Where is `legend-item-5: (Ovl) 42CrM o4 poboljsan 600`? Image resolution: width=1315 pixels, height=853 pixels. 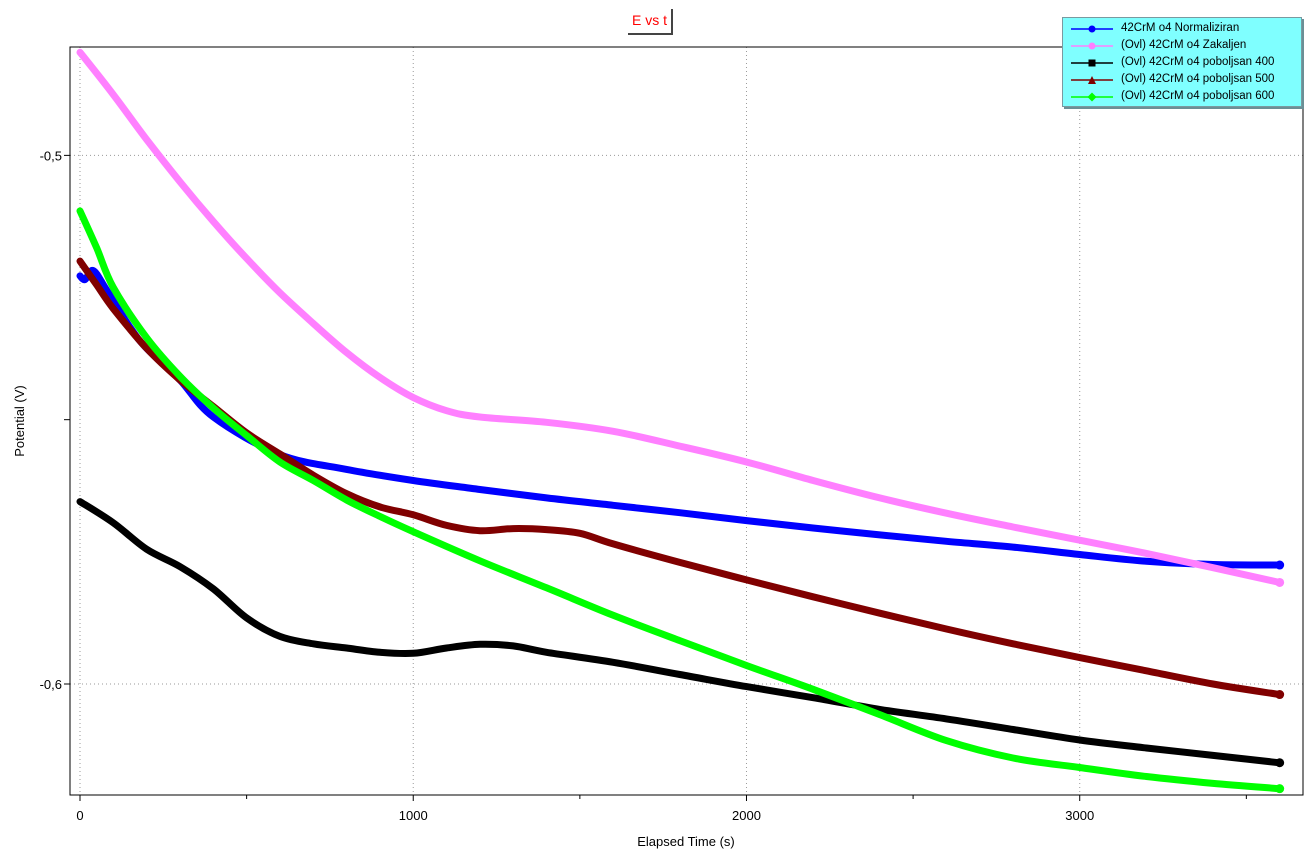
legend-item-5: (Ovl) 42CrM o4 poboljsan 600 is located at coordinates (1184, 97).